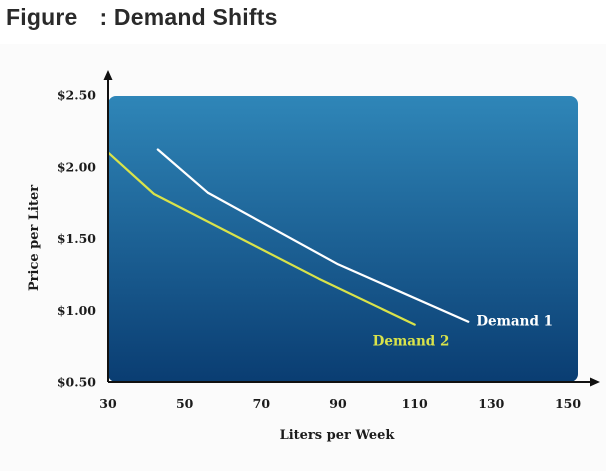 This screenshot has width=606, height=471. I want to click on x-tick-labels: 30 50 70 90 110 130 150, so click(340, 403).